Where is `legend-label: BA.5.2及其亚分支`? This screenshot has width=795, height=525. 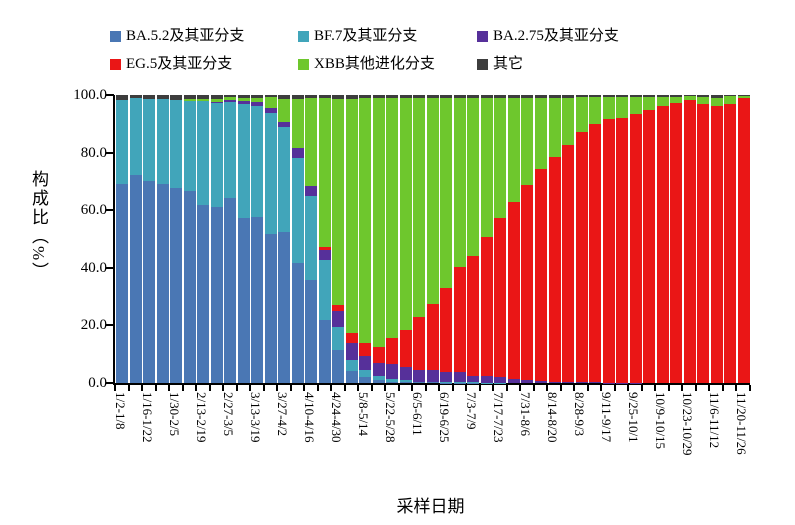 legend-label: BA.5.2及其亚分支 is located at coordinates (185, 36).